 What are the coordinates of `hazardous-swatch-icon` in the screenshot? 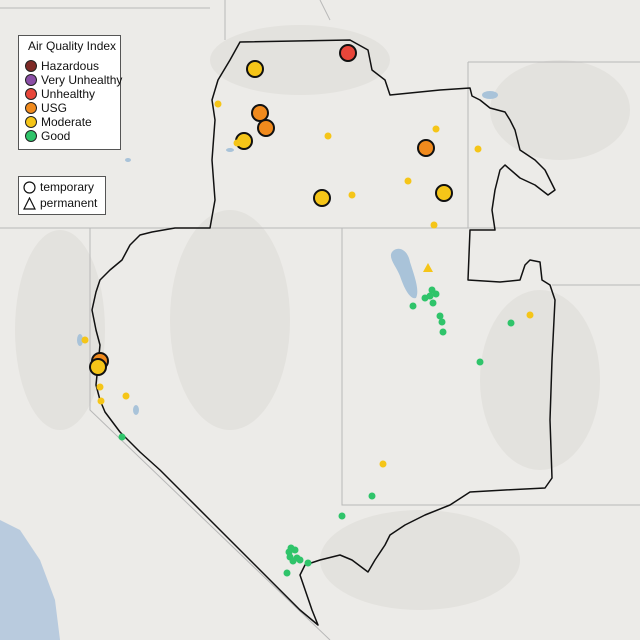 It's located at (31, 66).